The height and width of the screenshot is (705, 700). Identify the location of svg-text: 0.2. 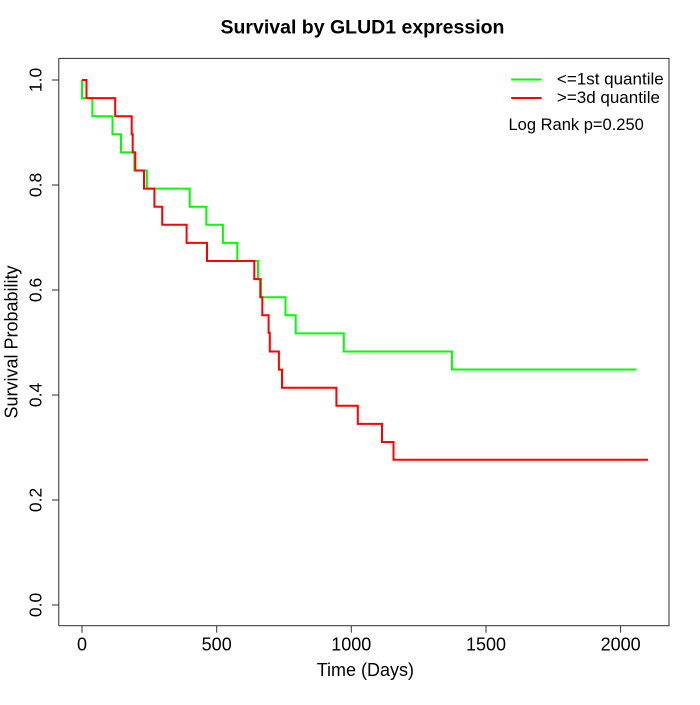
(35, 500).